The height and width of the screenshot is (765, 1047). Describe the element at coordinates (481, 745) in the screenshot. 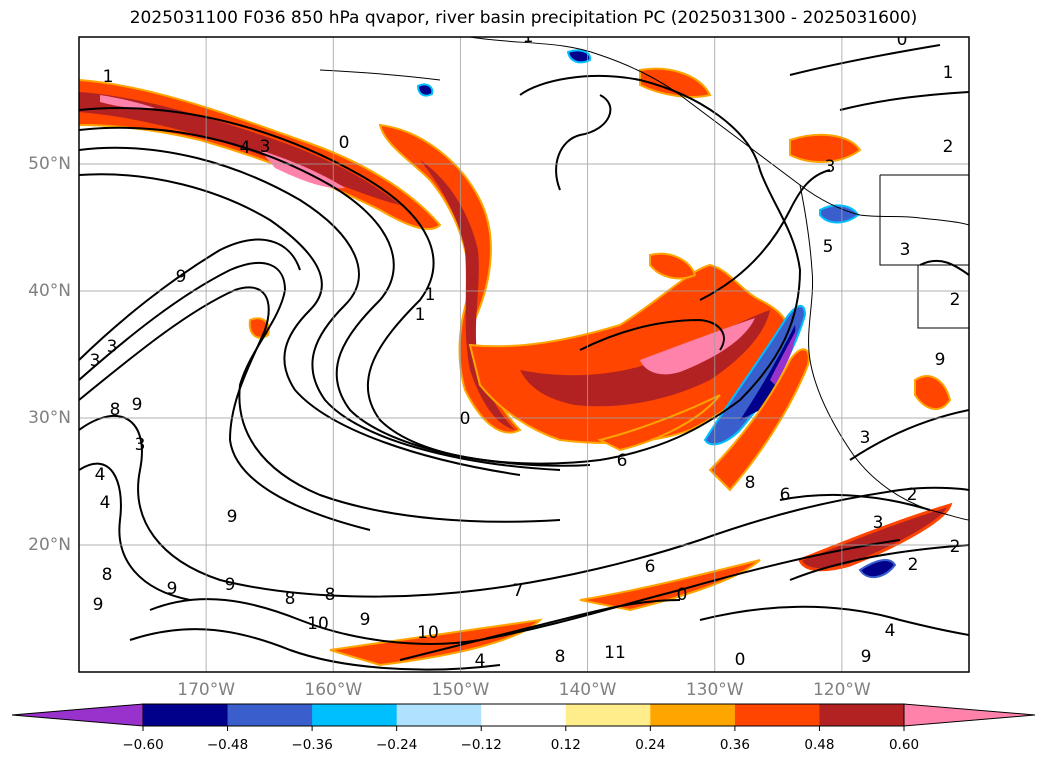

I see `colorbar-tick-label: −0.12` at that location.